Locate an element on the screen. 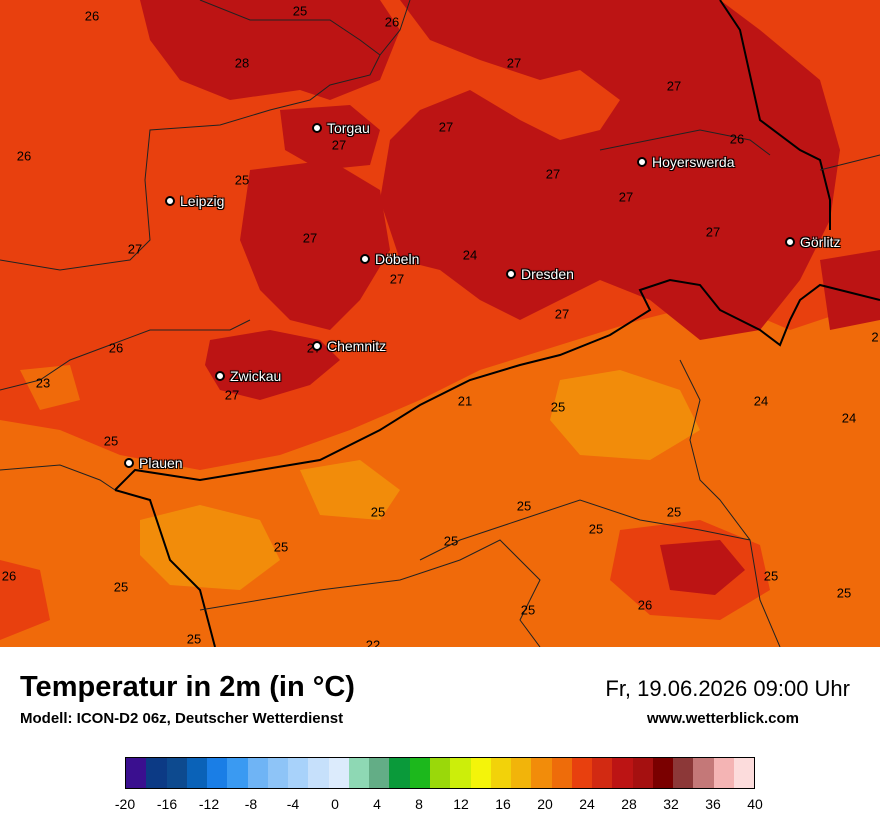  city-name: Hoyerswerda is located at coordinates (693, 162).